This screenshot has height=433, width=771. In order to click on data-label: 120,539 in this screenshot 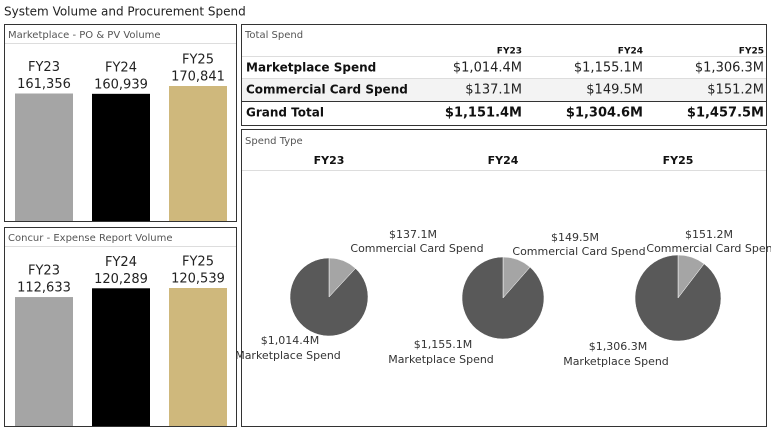, I will do `click(198, 279)`.